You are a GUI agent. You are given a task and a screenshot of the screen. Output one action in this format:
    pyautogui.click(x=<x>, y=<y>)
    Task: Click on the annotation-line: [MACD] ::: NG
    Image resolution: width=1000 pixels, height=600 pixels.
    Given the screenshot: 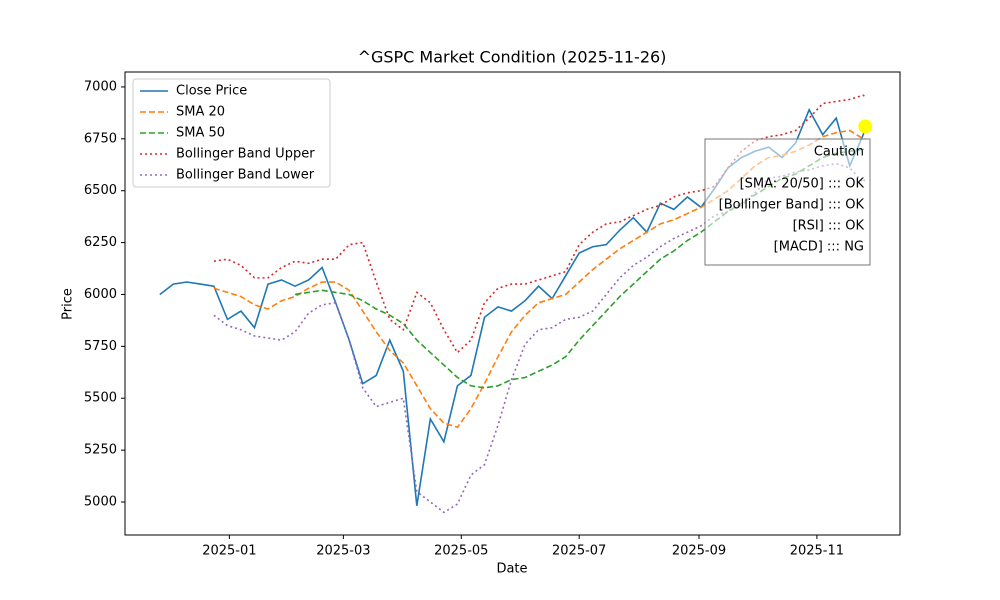 What is the action you would take?
    pyautogui.click(x=819, y=247)
    